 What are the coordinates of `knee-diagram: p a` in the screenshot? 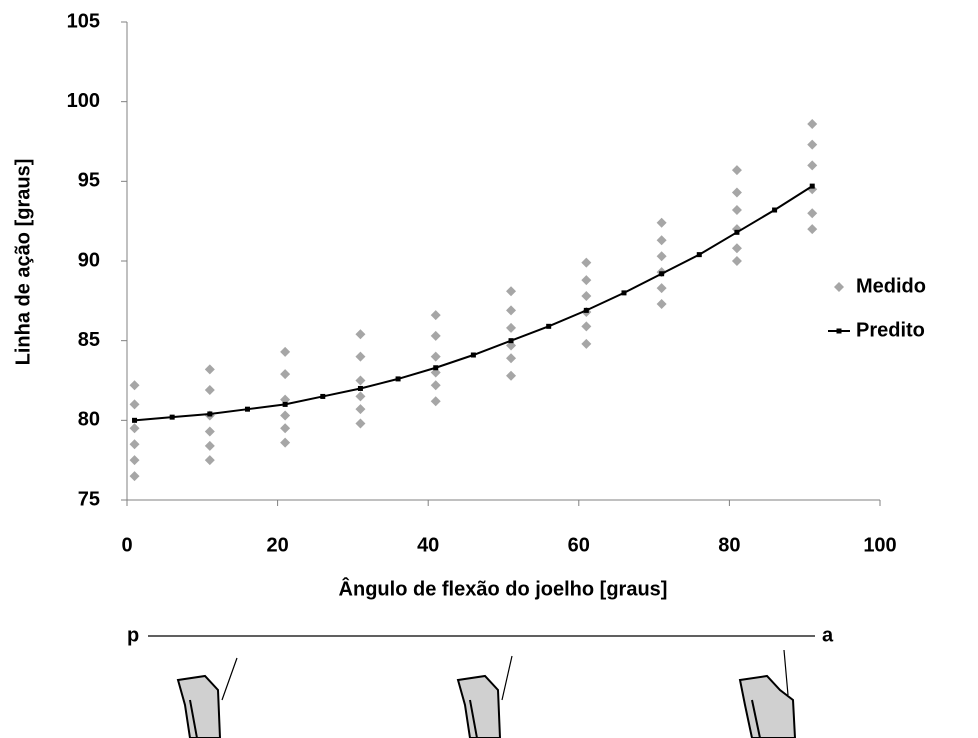 It's located at (480, 681).